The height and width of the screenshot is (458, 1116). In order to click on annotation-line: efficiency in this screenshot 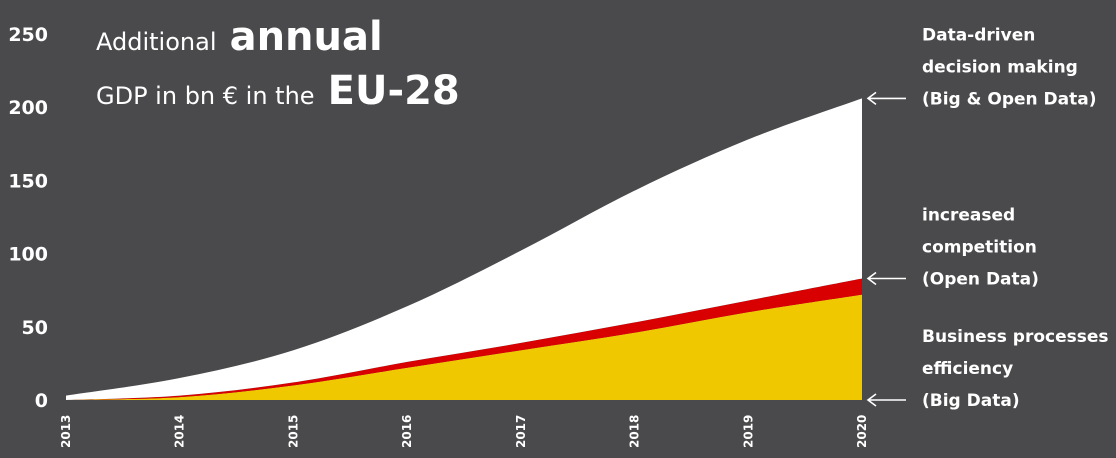, I will do `click(967, 369)`.